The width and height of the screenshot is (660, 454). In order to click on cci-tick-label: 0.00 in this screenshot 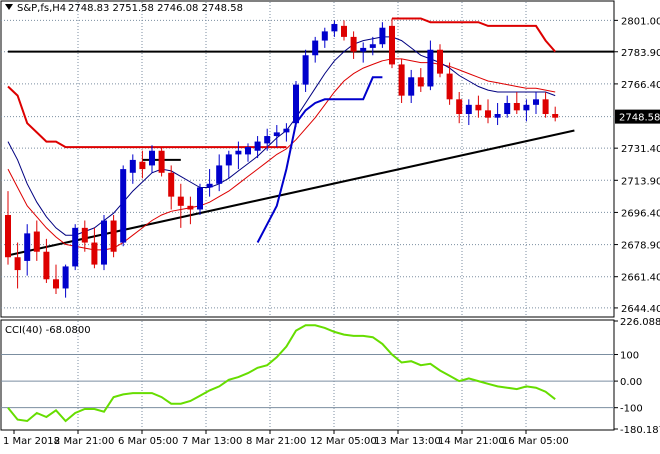, I will do `click(631, 382)`.